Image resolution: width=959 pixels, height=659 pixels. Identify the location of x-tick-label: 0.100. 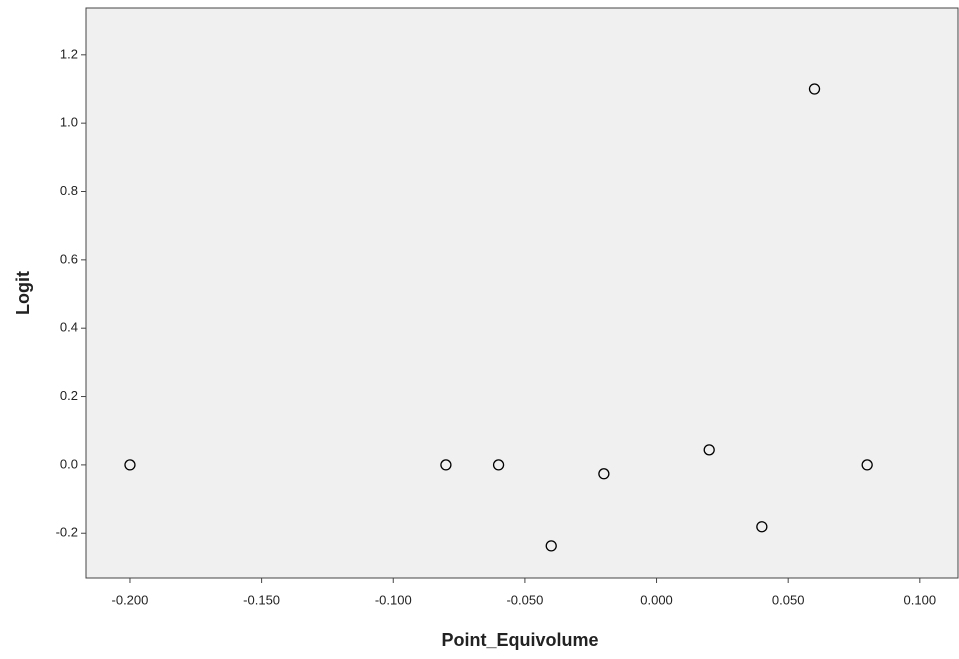
(920, 599).